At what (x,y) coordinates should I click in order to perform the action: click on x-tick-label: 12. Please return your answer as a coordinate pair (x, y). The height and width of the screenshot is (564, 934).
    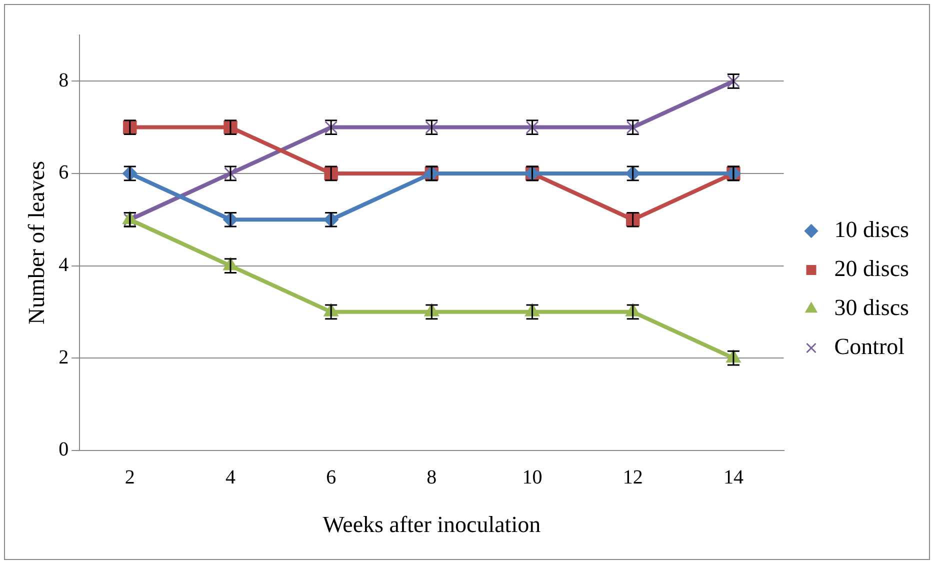
    Looking at the image, I should click on (632, 477).